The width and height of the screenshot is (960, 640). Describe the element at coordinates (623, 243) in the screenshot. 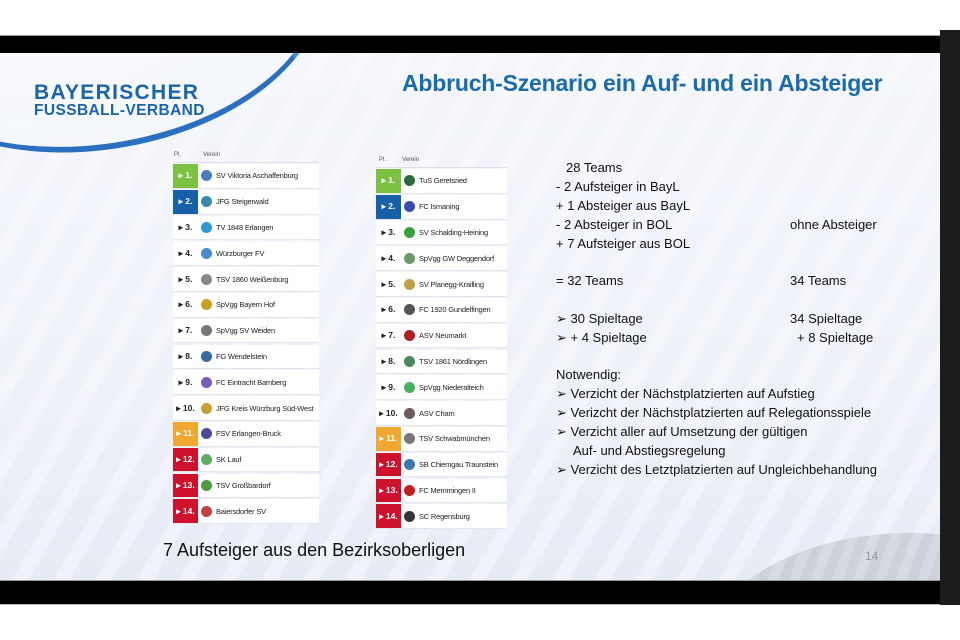

I see `stats-line: + 7 Aufsteiger aus BOL` at that location.